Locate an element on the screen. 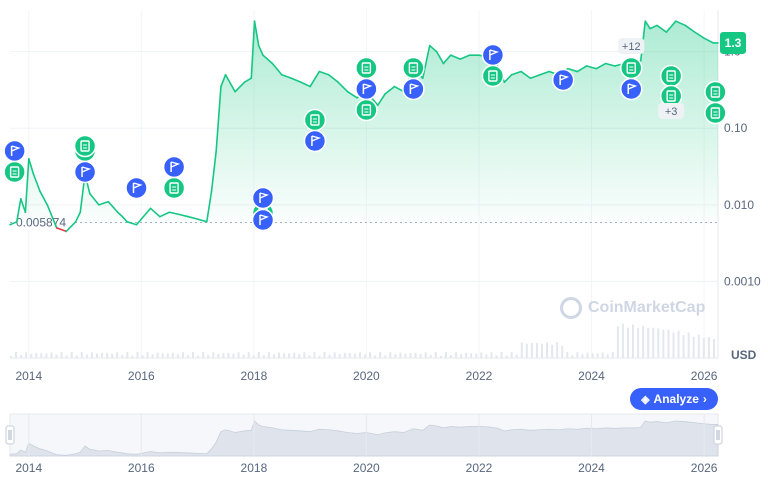  navigator-handle-left is located at coordinates (10, 435).